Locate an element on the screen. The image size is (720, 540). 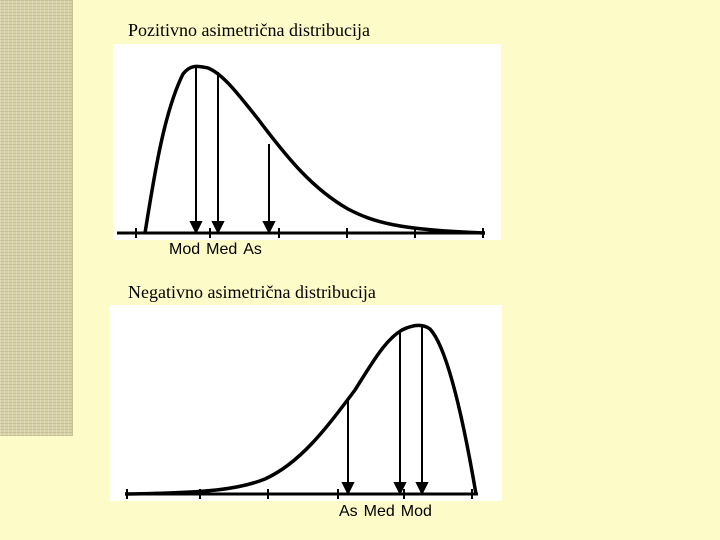
negative-skew-title: Negativno asimetrična distribucija is located at coordinates (252, 292).